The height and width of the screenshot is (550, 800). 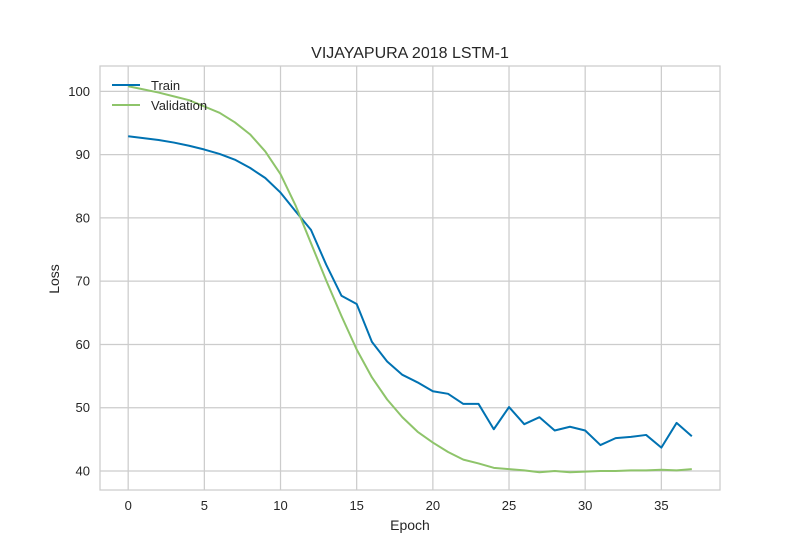 I want to click on x-tick-label: 10, so click(x=280, y=505).